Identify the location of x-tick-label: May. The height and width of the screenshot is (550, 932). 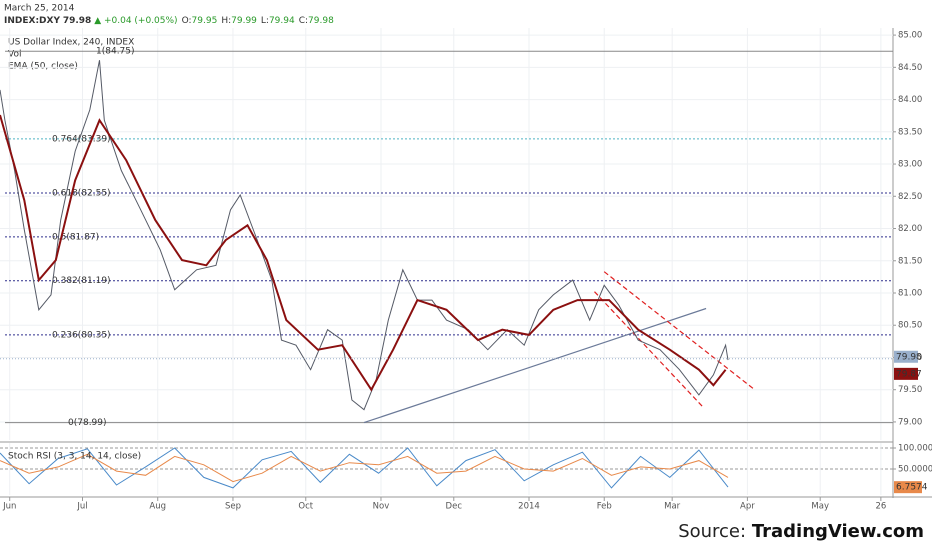
(820, 507).